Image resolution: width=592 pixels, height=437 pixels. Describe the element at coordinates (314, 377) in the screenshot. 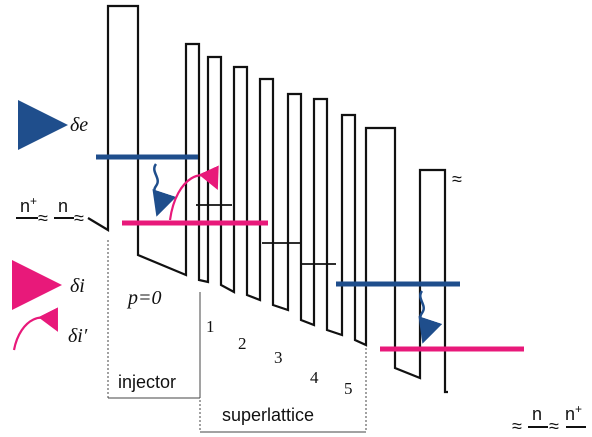

I see `well-number-4: 4` at that location.